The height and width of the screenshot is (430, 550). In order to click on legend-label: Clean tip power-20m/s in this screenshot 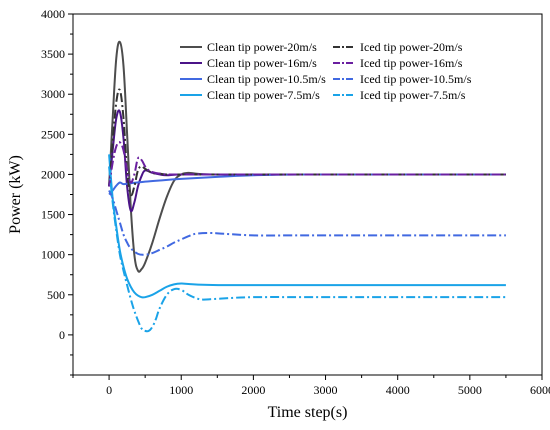, I will do `click(262, 47)`.